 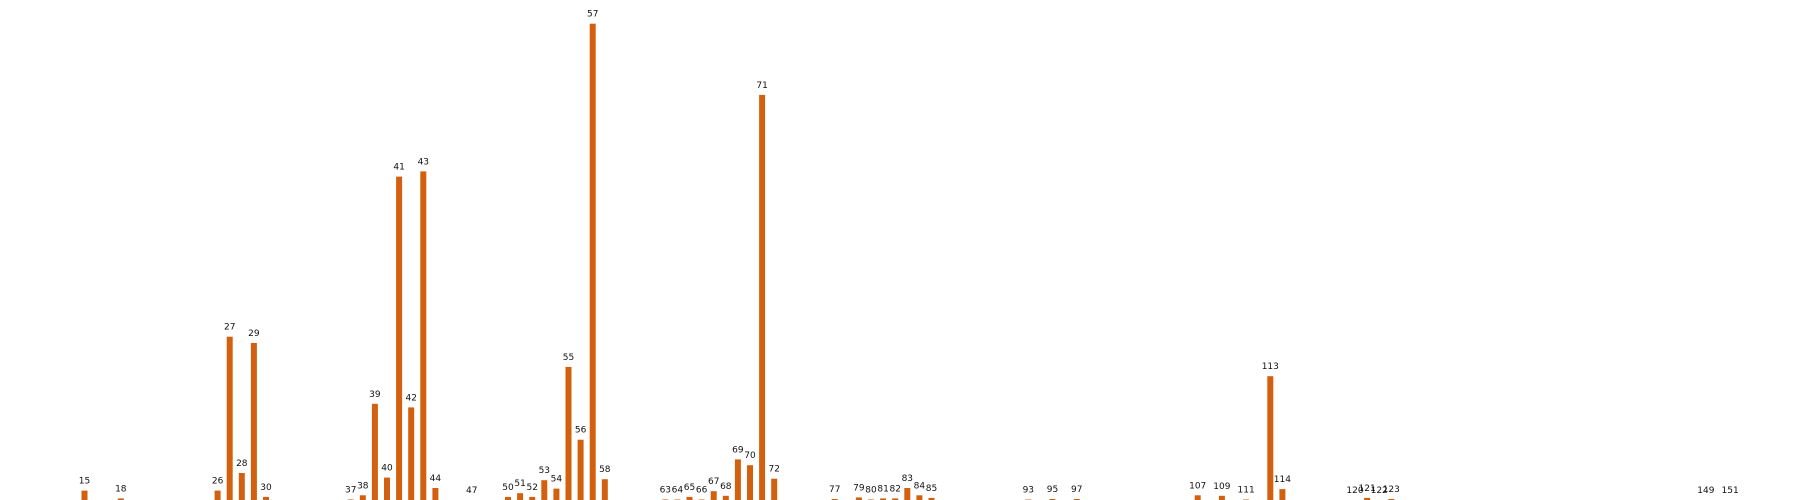 I want to click on bar-label-93: 93, so click(x=1028, y=491).